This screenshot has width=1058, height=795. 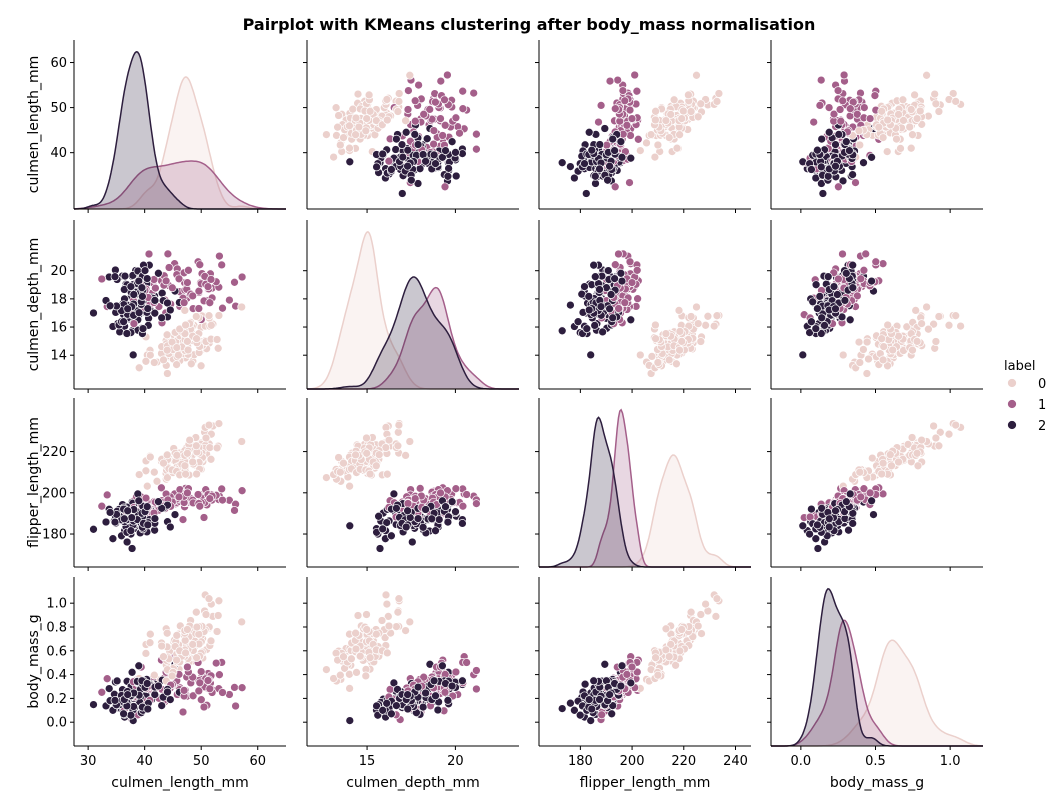 What do you see at coordinates (58, 271) in the screenshot?
I see `y-tick-label: 20` at bounding box center [58, 271].